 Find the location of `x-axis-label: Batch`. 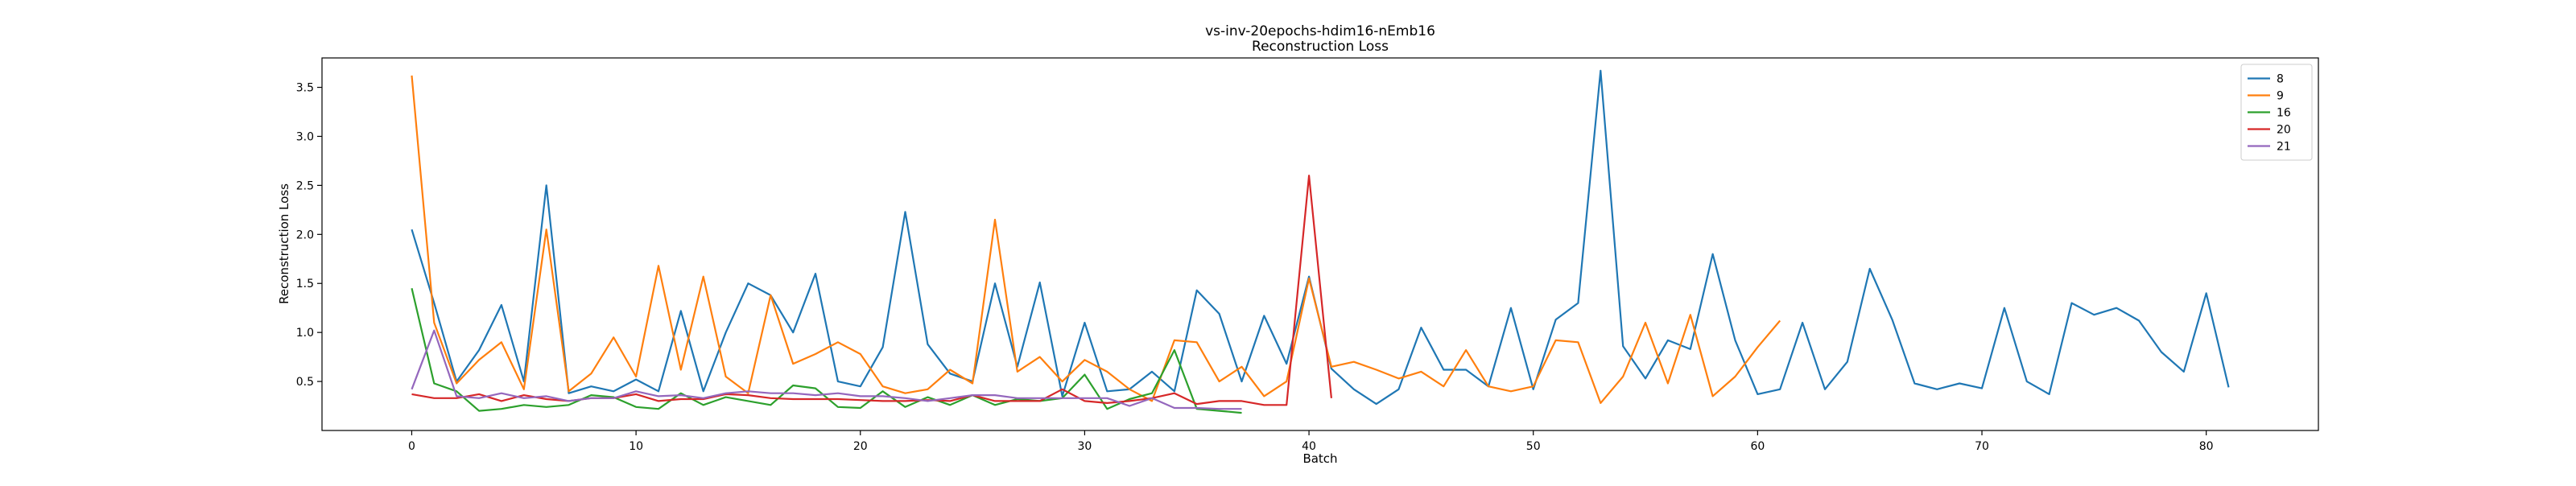

x-axis-label: Batch is located at coordinates (1319, 458).